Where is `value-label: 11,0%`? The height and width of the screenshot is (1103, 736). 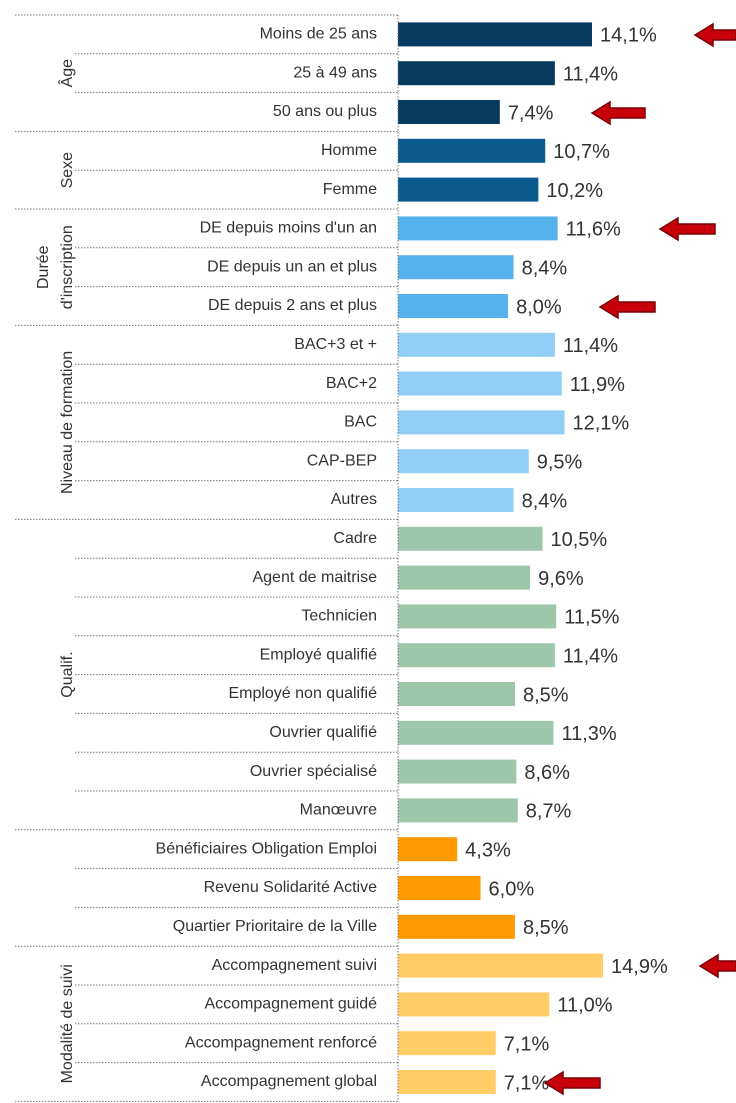 value-label: 11,0% is located at coordinates (584, 1006).